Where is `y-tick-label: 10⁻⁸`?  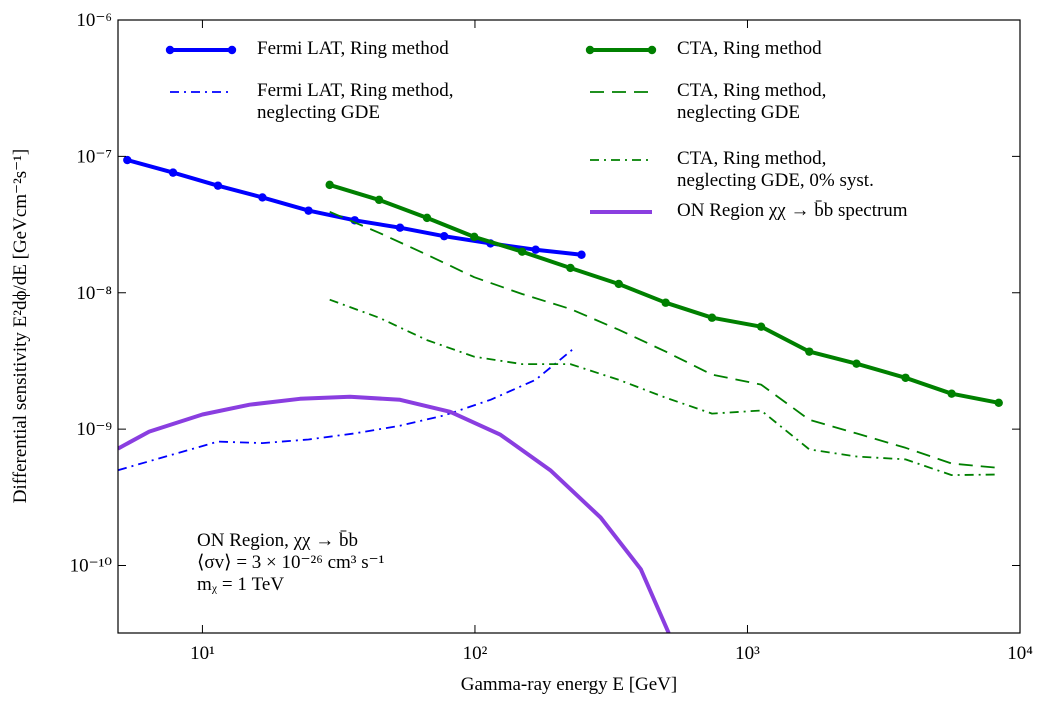 y-tick-label: 10⁻⁸ is located at coordinates (94, 293).